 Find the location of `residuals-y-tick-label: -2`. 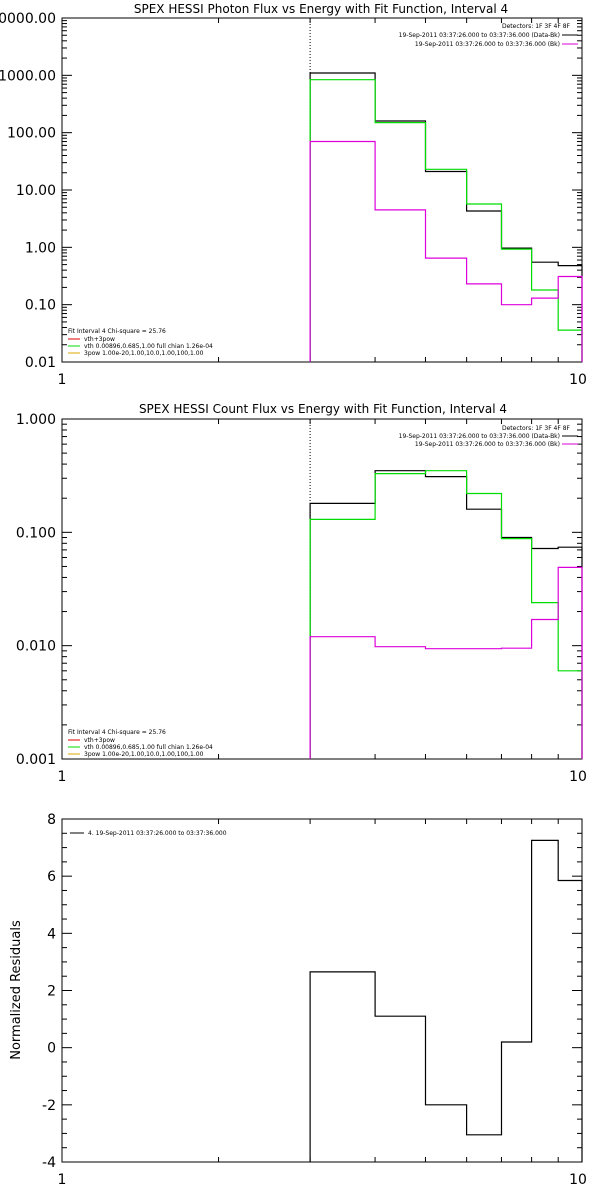

residuals-y-tick-label: -2 is located at coordinates (49, 1106).